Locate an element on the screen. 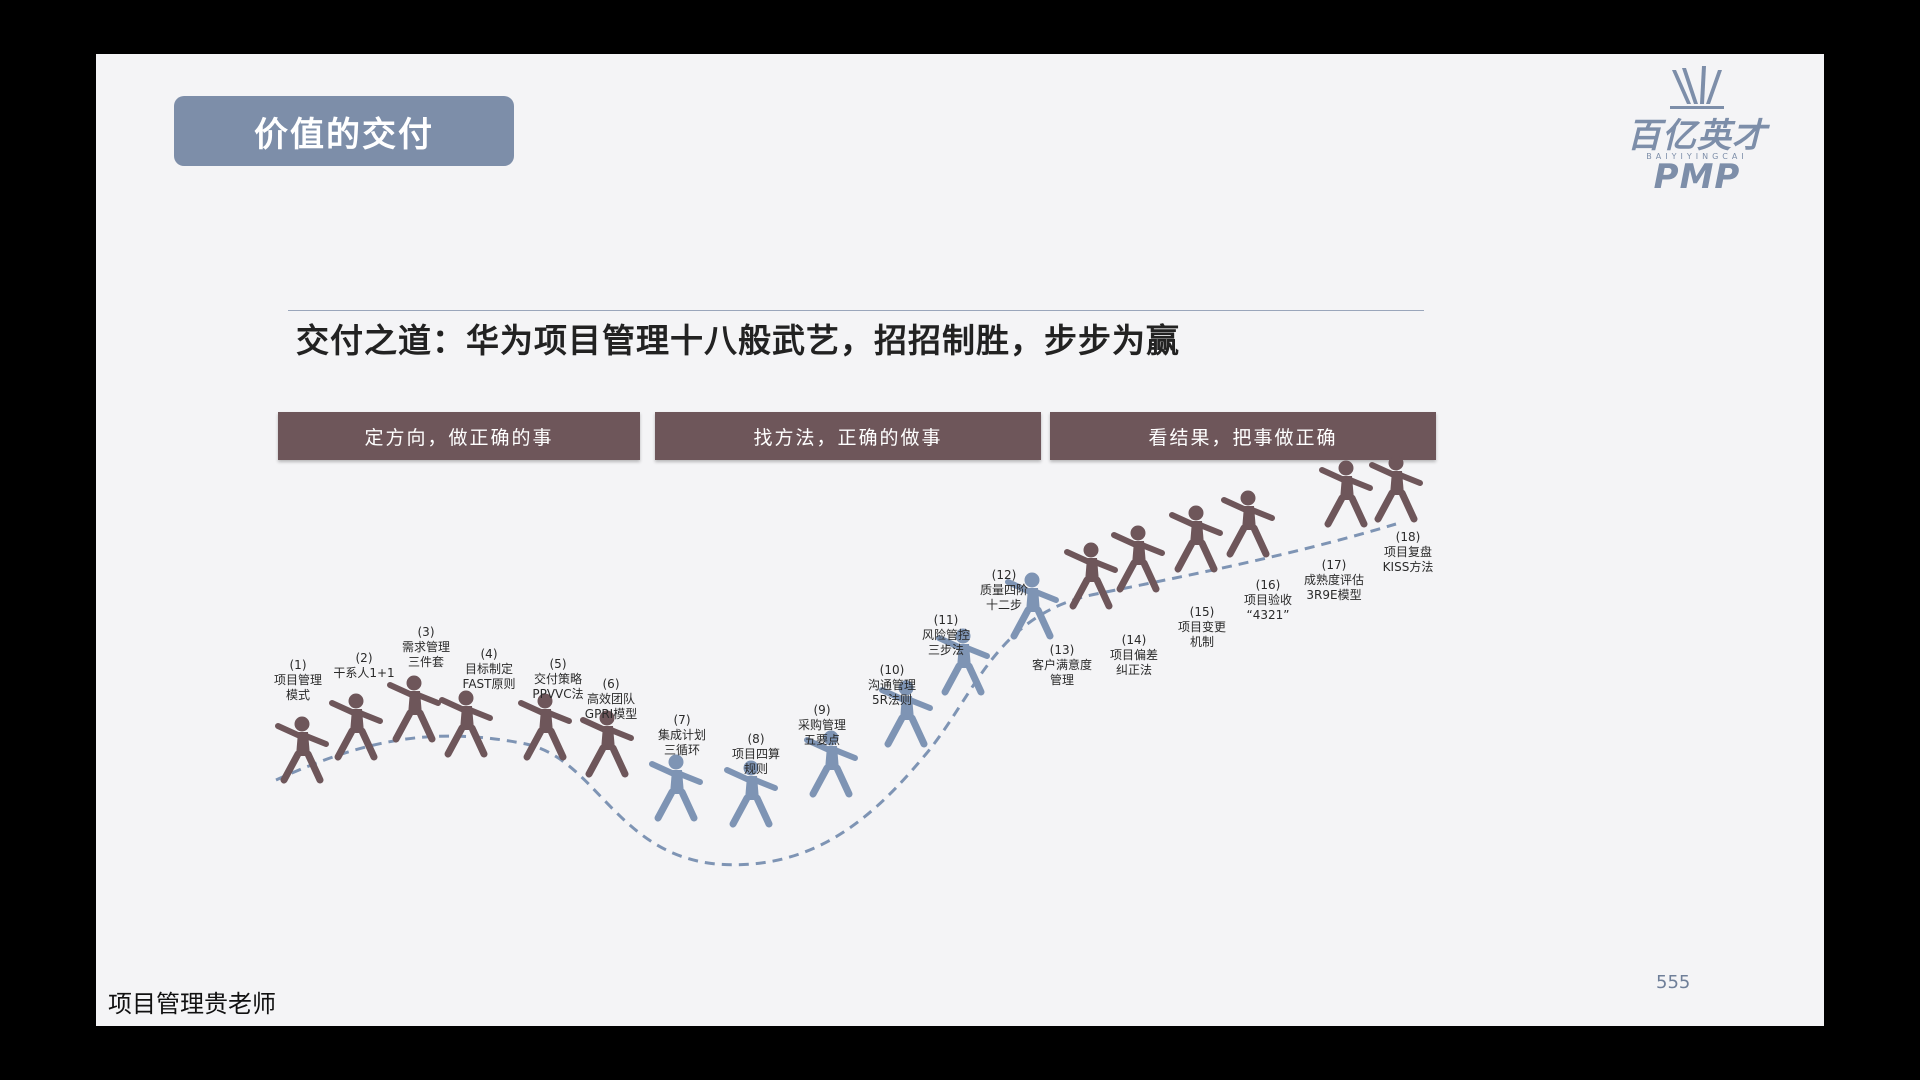  phase-band-2: 找方法，正确的做事 is located at coordinates (848, 436).